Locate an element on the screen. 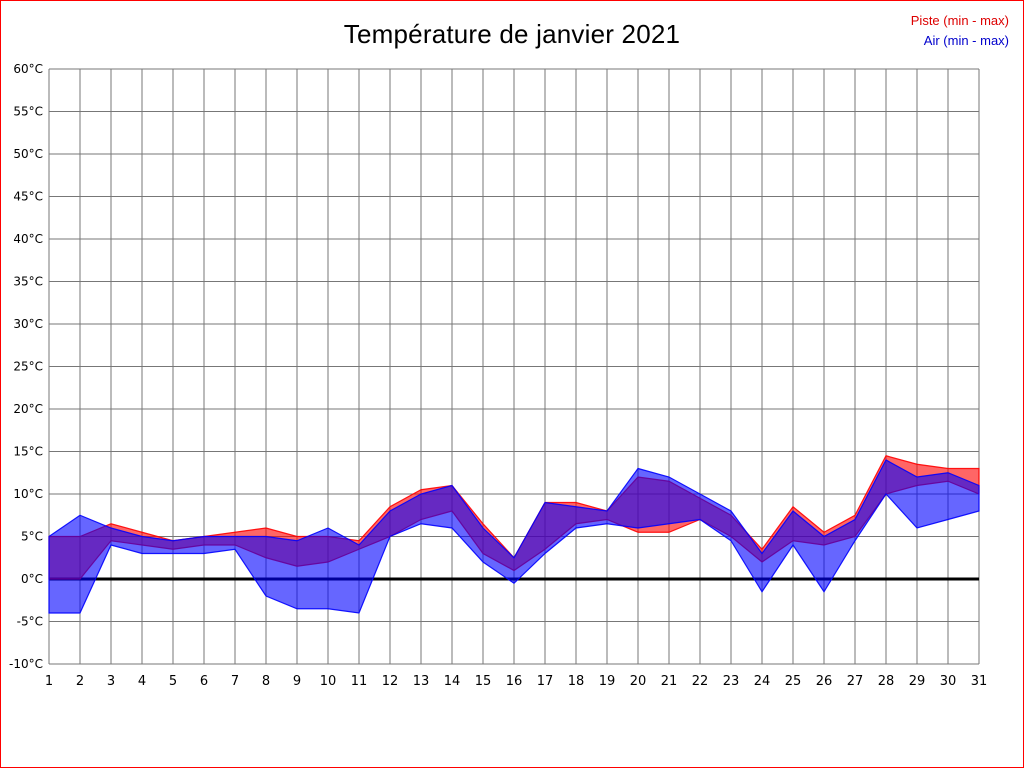 The height and width of the screenshot is (768, 1024). x-tick-label: 13 is located at coordinates (421, 681).